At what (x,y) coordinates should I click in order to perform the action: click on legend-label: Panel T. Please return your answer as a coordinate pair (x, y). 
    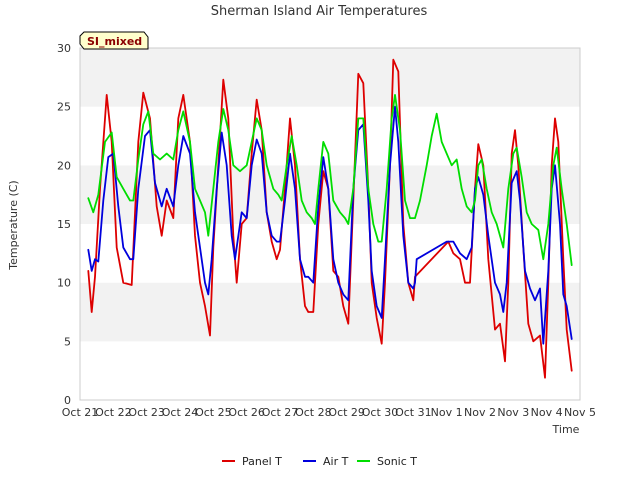
    Looking at the image, I should click on (262, 461).